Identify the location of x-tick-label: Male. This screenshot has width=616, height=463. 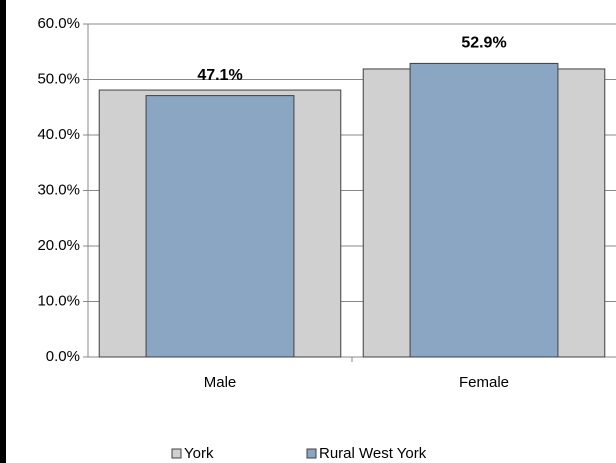
(220, 382).